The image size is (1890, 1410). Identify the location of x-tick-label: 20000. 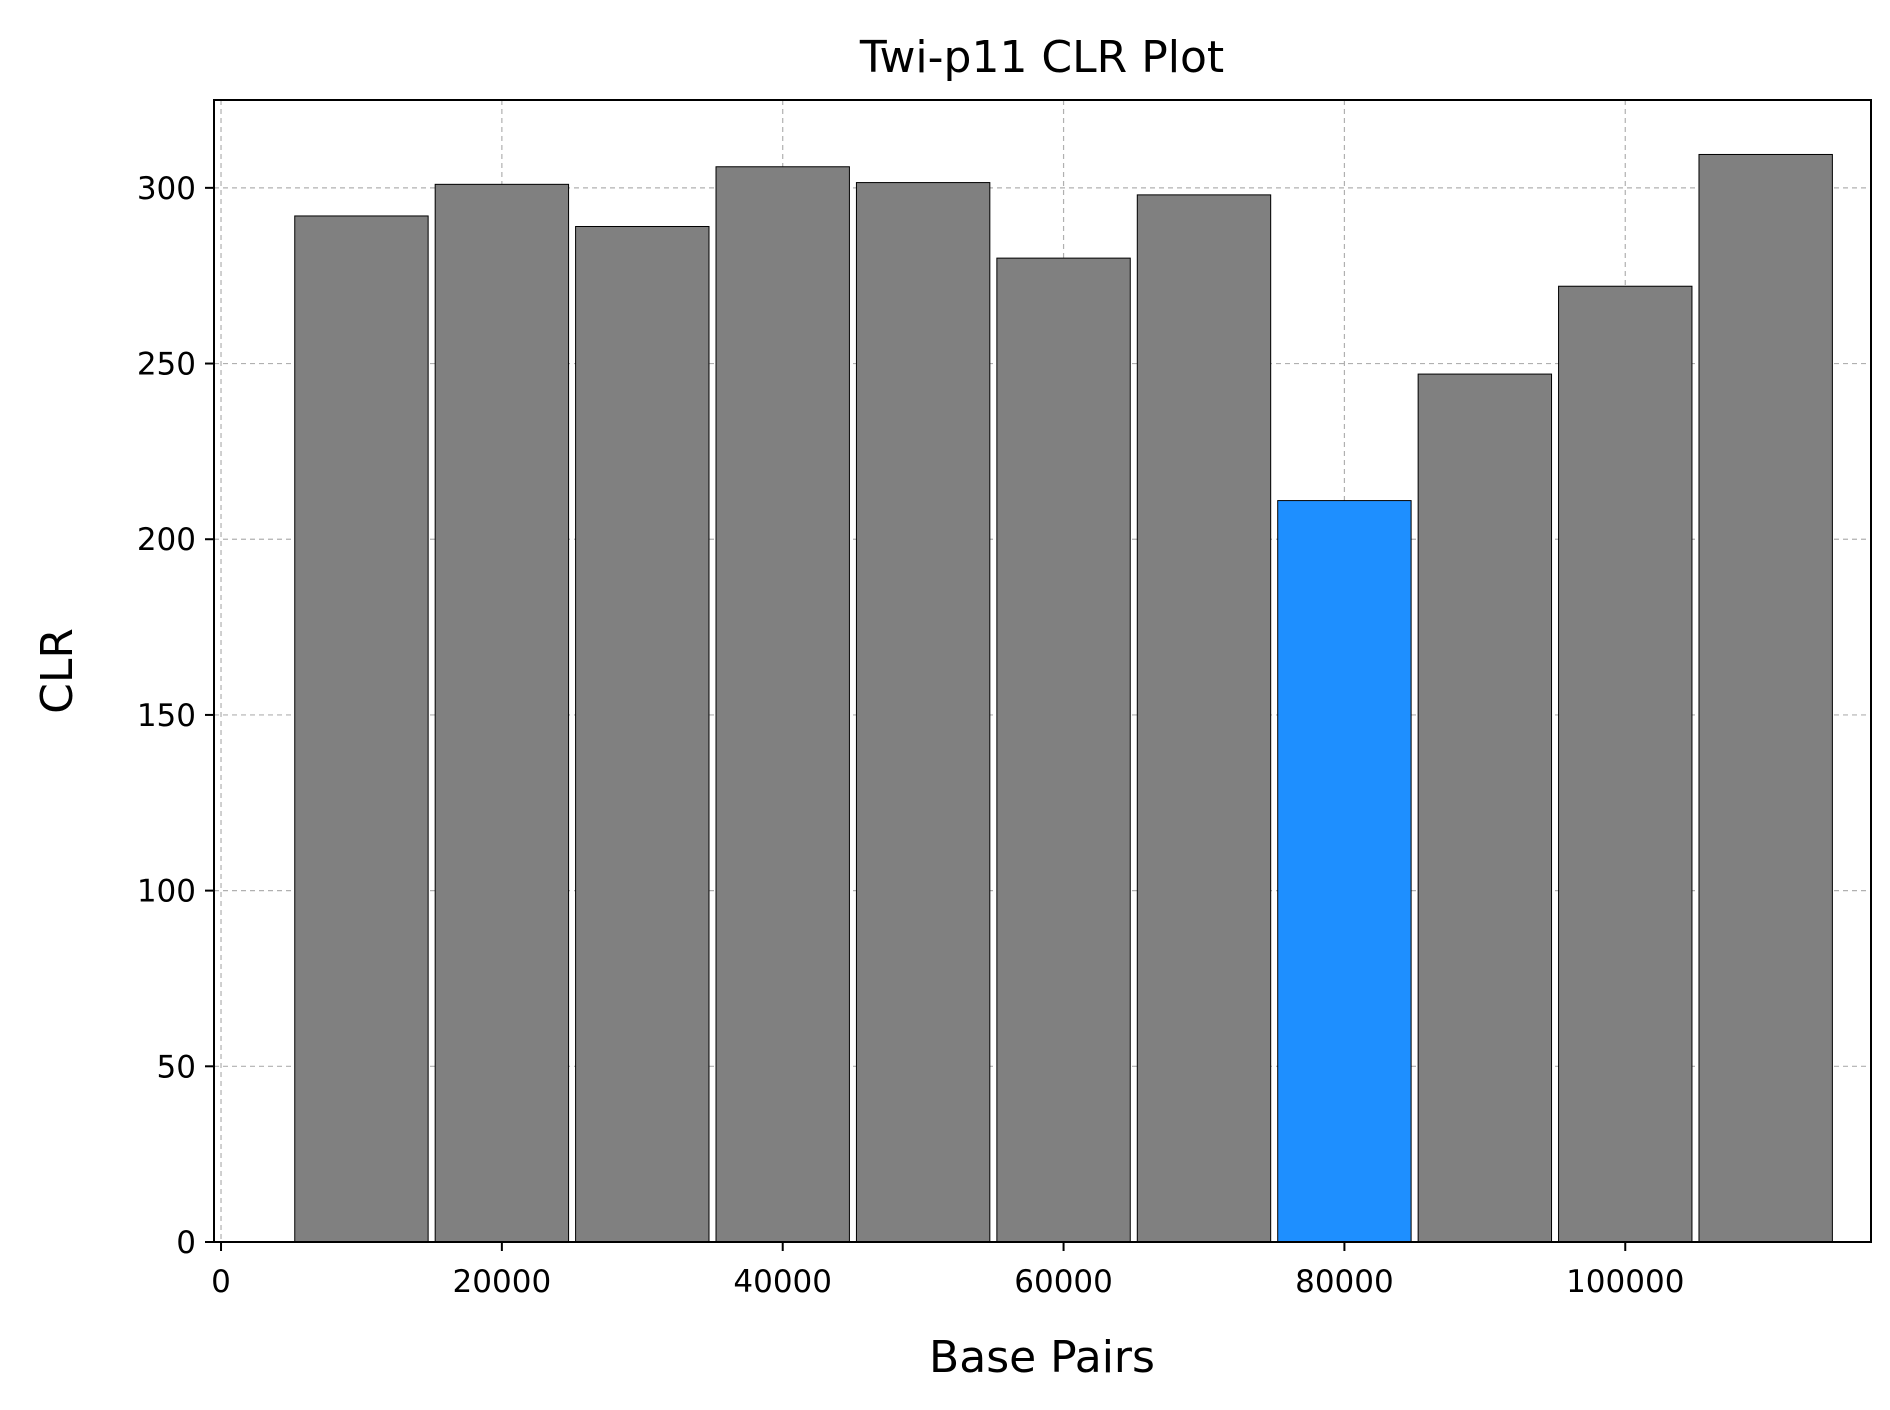
(502, 1282).